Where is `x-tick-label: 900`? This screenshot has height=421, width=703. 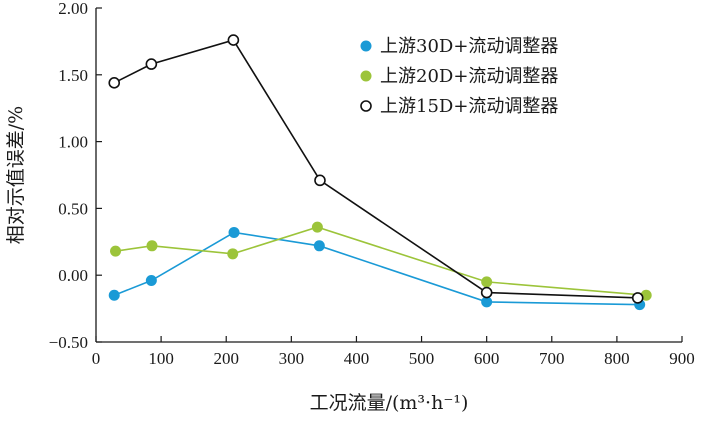 x-tick-label: 900 is located at coordinates (682, 358).